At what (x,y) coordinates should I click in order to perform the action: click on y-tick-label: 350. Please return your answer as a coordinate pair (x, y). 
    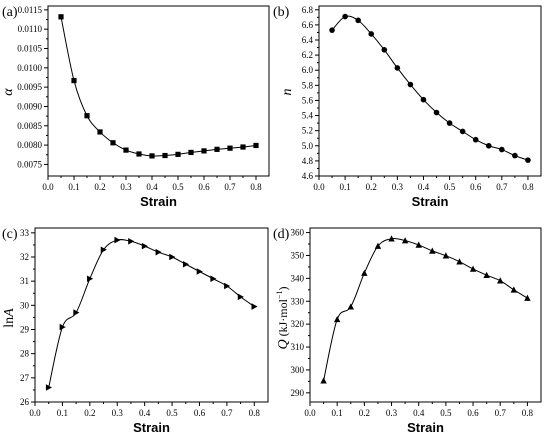
    Looking at the image, I should click on (298, 255).